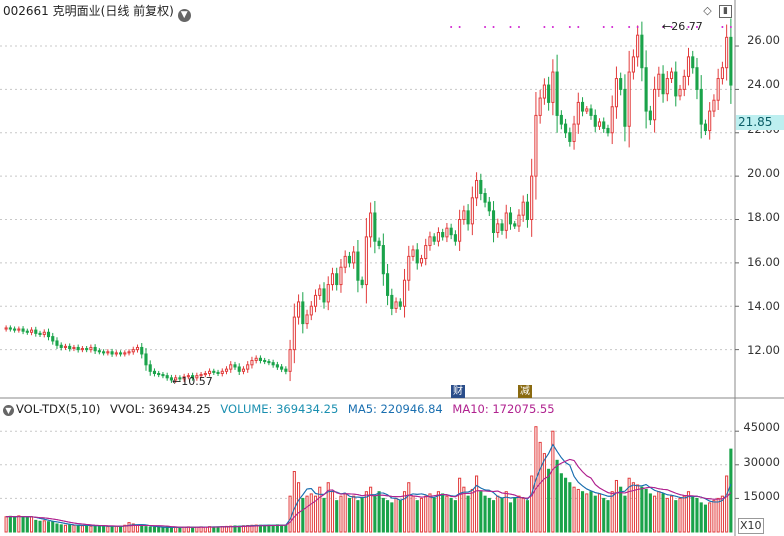  I want to click on event-marker-finance: 财, so click(458, 391).